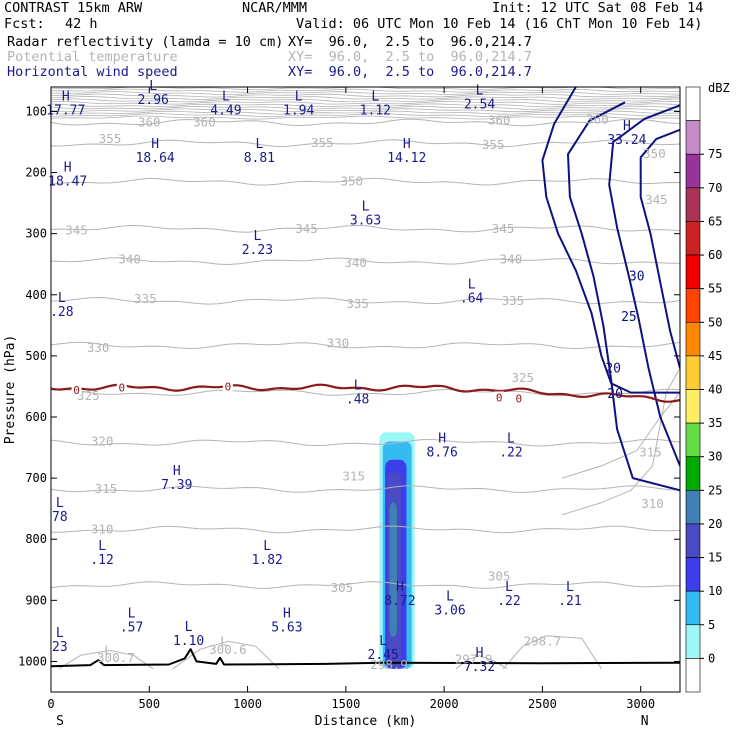 This screenshot has width=740, height=740. I want to click on x-axis-south-label: S, so click(60, 721).